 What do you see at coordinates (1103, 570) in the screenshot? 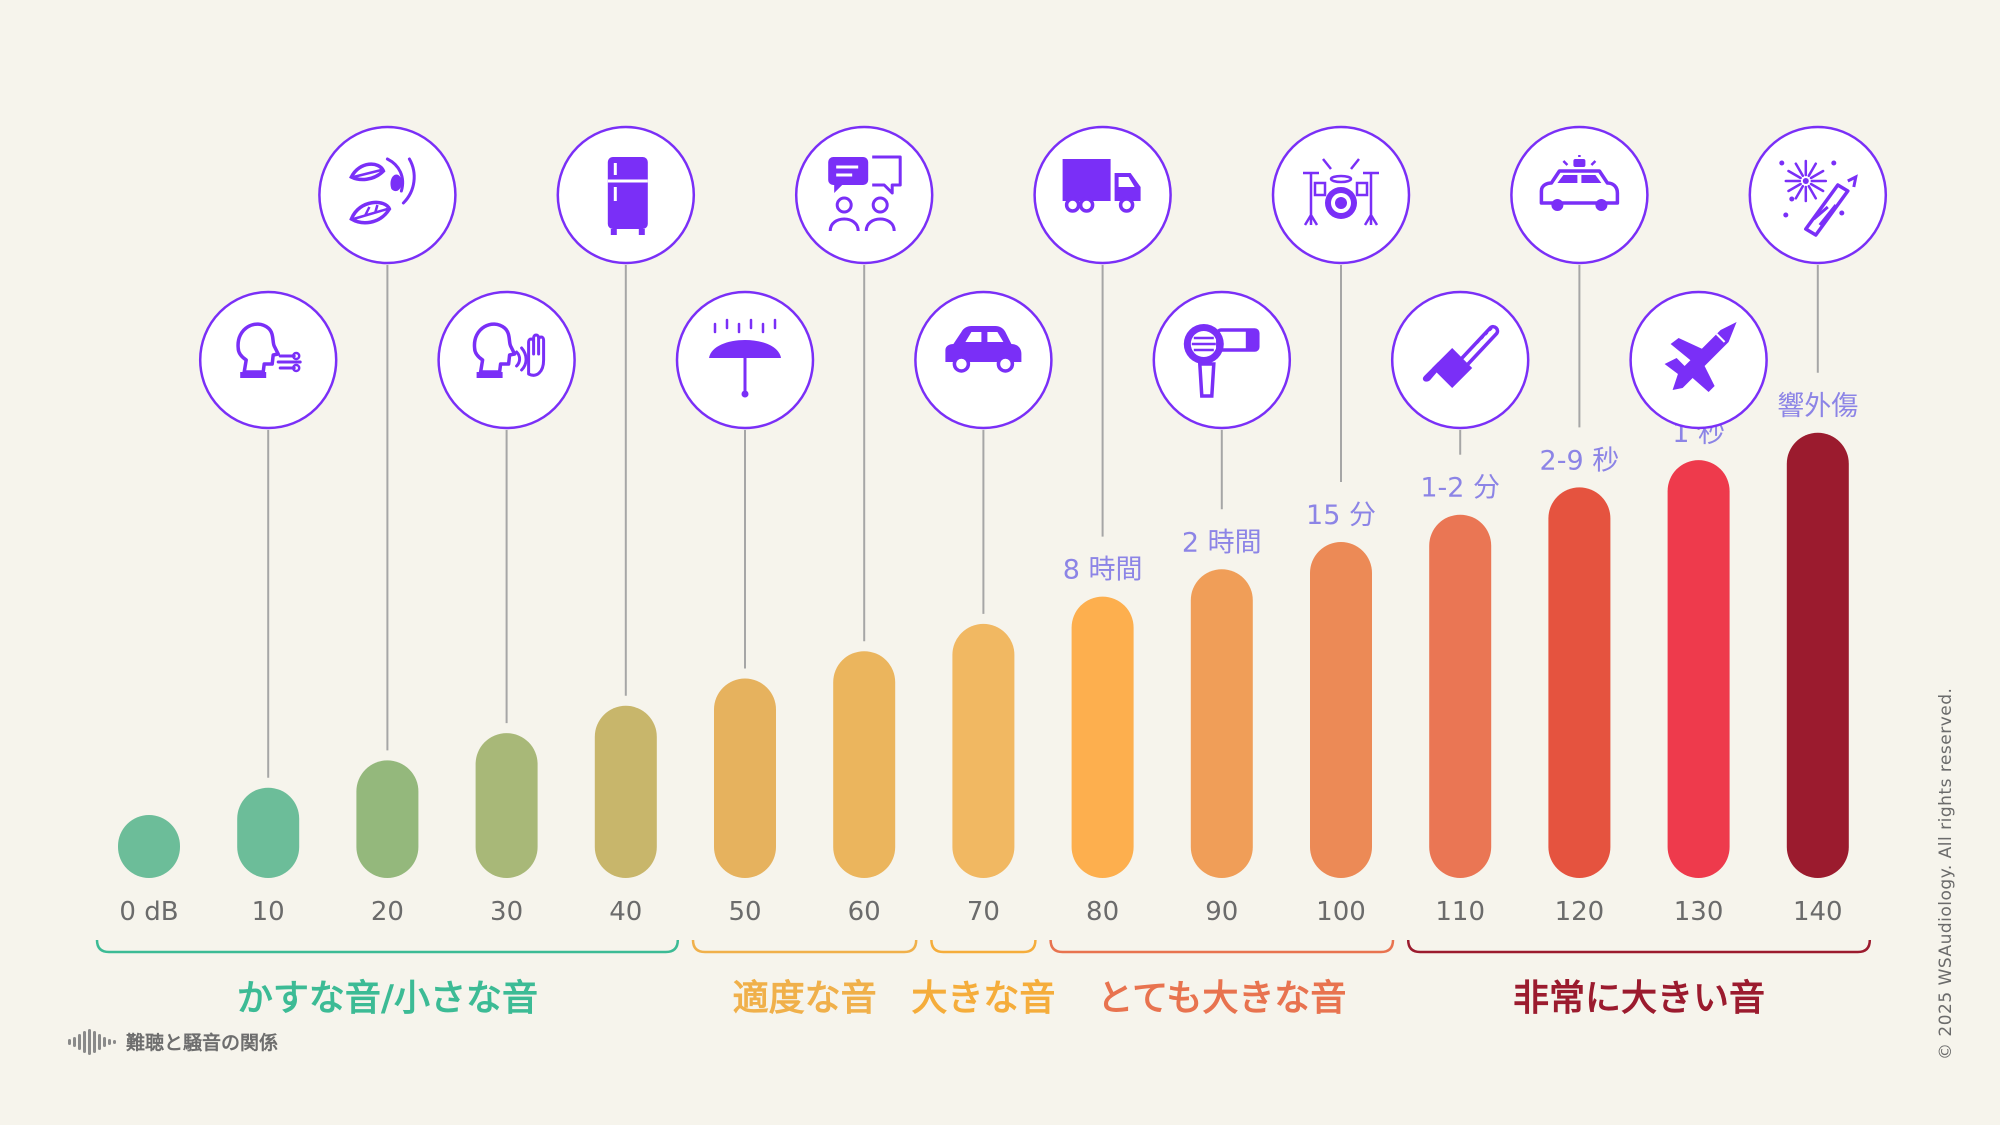
I see `exposure-label: 8 時間` at bounding box center [1103, 570].